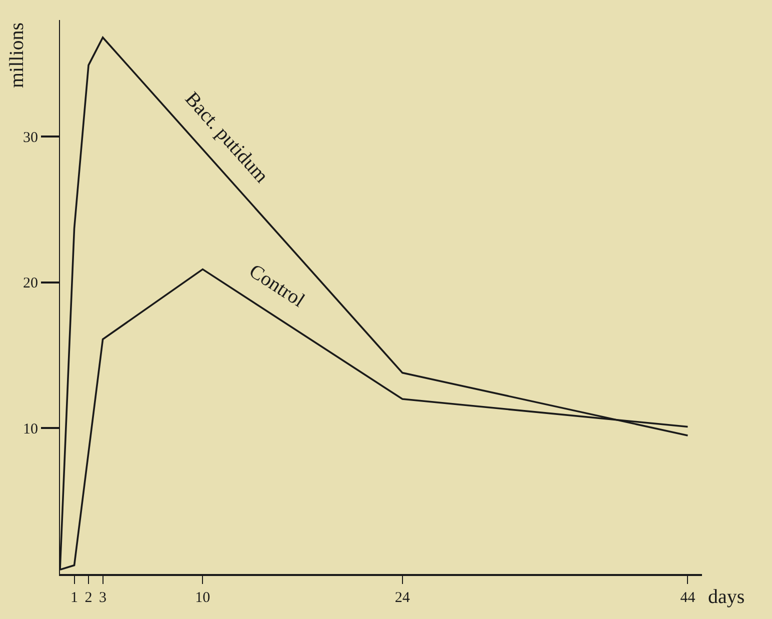  Describe the element at coordinates (74, 598) in the screenshot. I see `x-tick-label: 1` at that location.